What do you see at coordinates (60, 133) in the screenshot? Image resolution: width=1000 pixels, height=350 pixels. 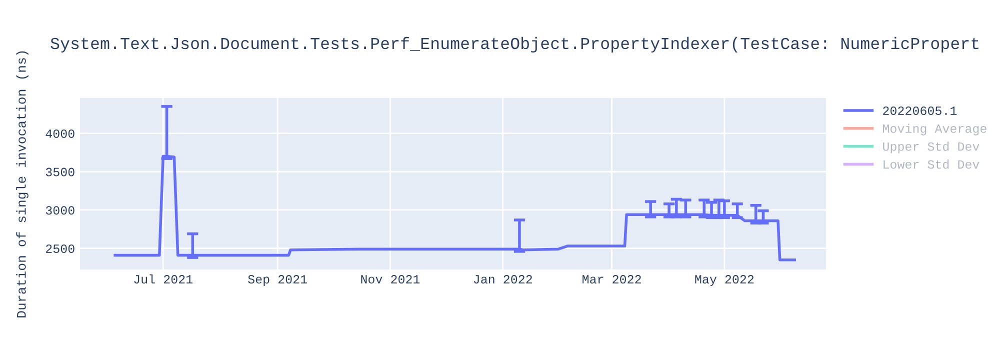 I see `y-tick-label: 4000` at bounding box center [60, 133].